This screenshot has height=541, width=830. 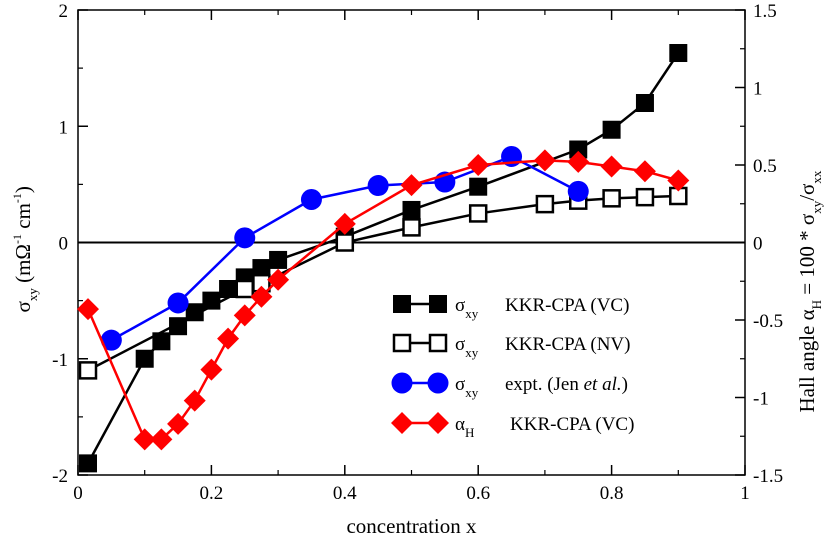 I want to click on legend-entry-4: αH KKR-CPA (VC), so click(x=512, y=426).